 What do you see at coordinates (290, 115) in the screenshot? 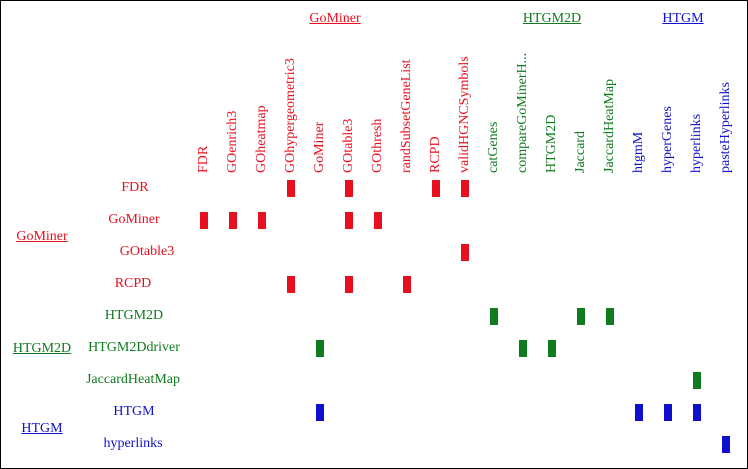
I see `column-header-gohypergeometric3: GOhypergeometric3` at bounding box center [290, 115].